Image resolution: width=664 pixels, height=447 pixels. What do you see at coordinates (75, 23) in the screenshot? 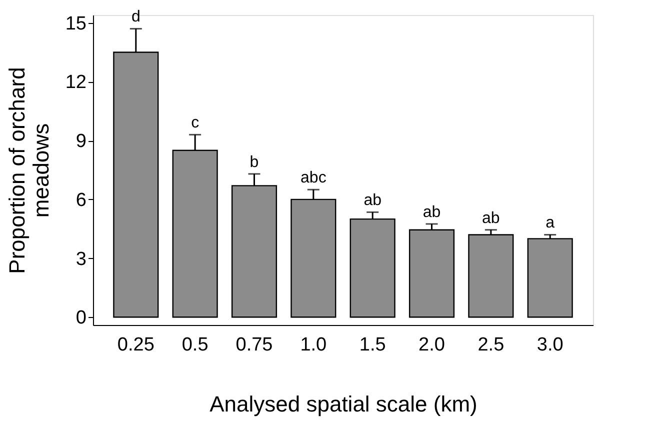
I see `y-tick-label: 15` at bounding box center [75, 23].